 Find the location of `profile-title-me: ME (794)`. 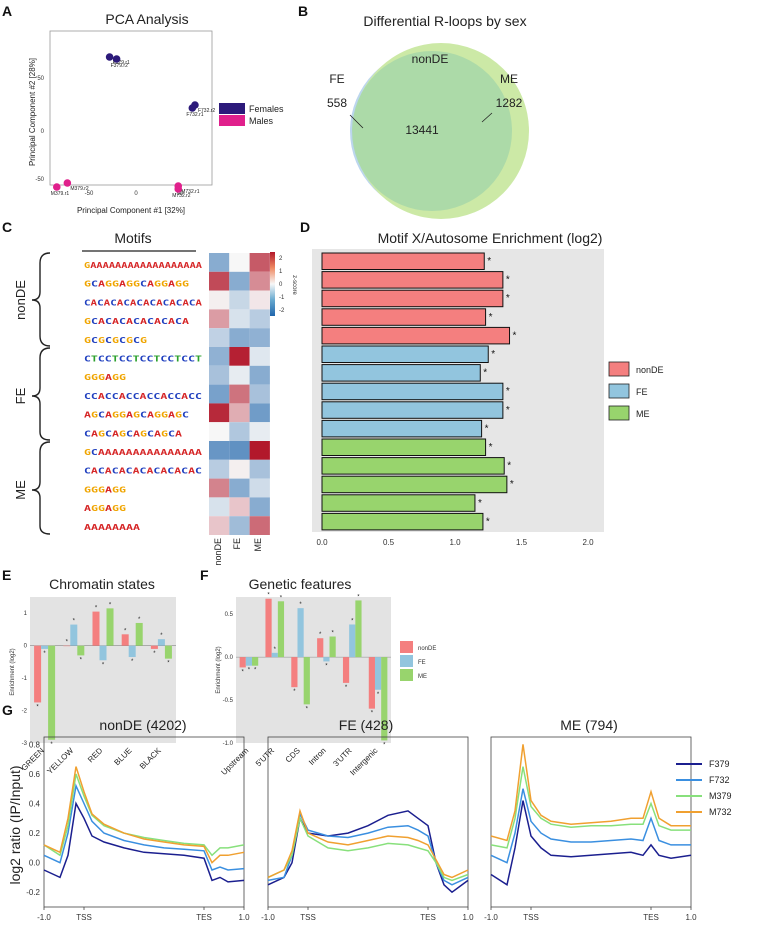

profile-title-me: ME (794) is located at coordinates (589, 725).